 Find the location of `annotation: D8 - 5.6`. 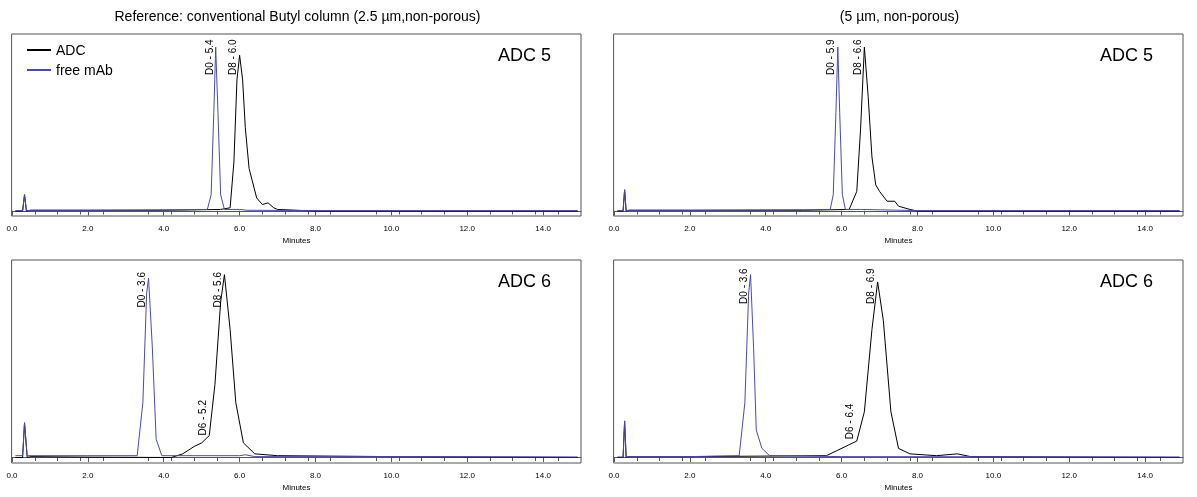

annotation: D8 - 5.6 is located at coordinates (217, 289).